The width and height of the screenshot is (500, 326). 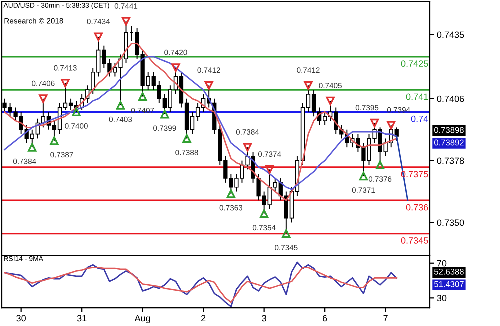 What do you see at coordinates (414, 241) in the screenshot?
I see `ref-line-label: 0.7345` at bounding box center [414, 241].